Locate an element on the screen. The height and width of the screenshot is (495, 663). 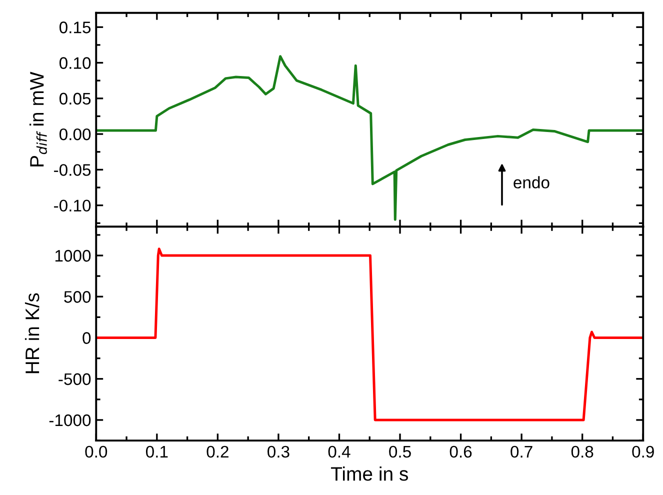
annotation: endo is located at coordinates (532, 182).